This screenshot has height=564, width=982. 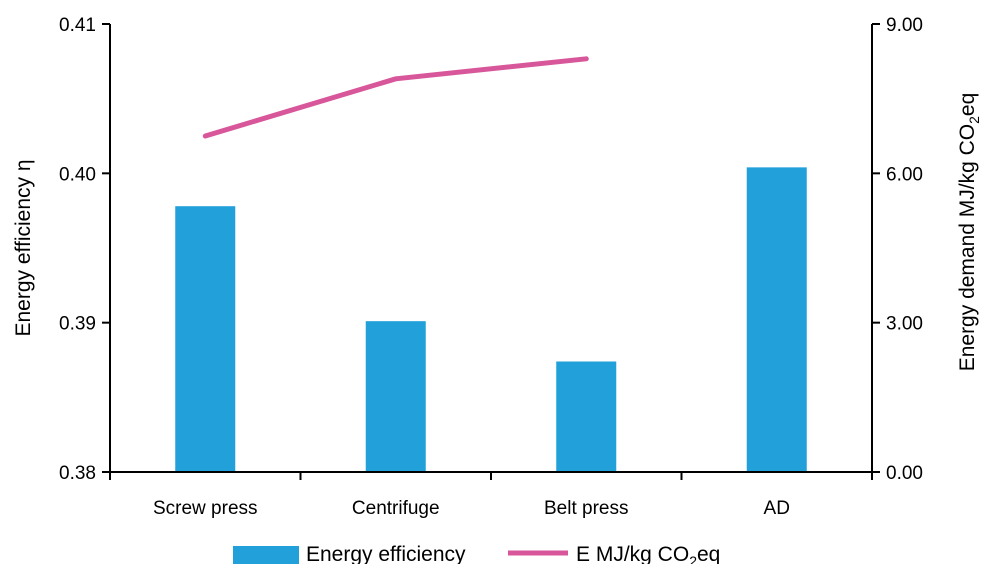 I want to click on right-y-ticks: 0.00 3.00 6.00 9.00, so click(x=897, y=249).